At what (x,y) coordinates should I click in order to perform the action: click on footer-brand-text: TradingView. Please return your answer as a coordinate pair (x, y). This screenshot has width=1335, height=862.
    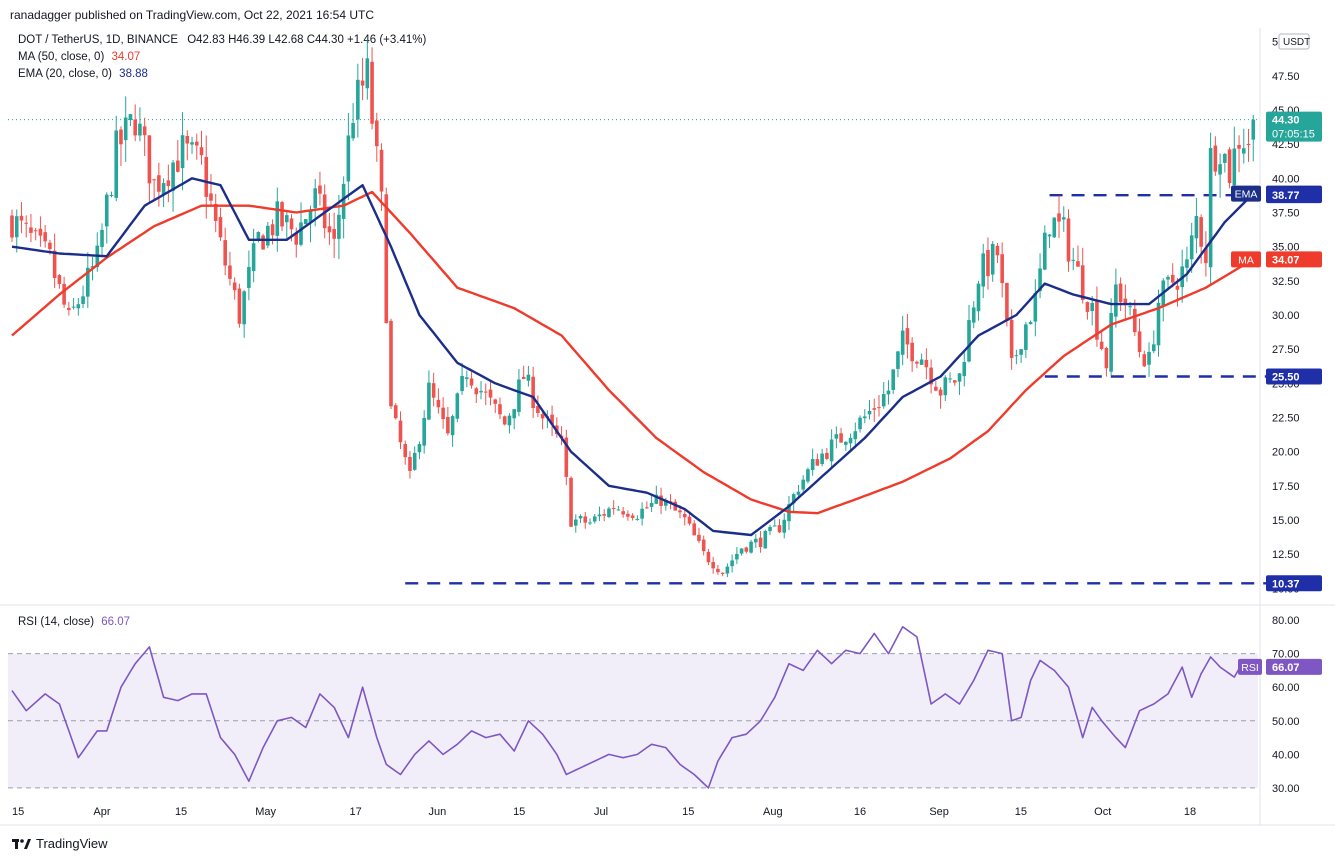
    Looking at the image, I should click on (72, 843).